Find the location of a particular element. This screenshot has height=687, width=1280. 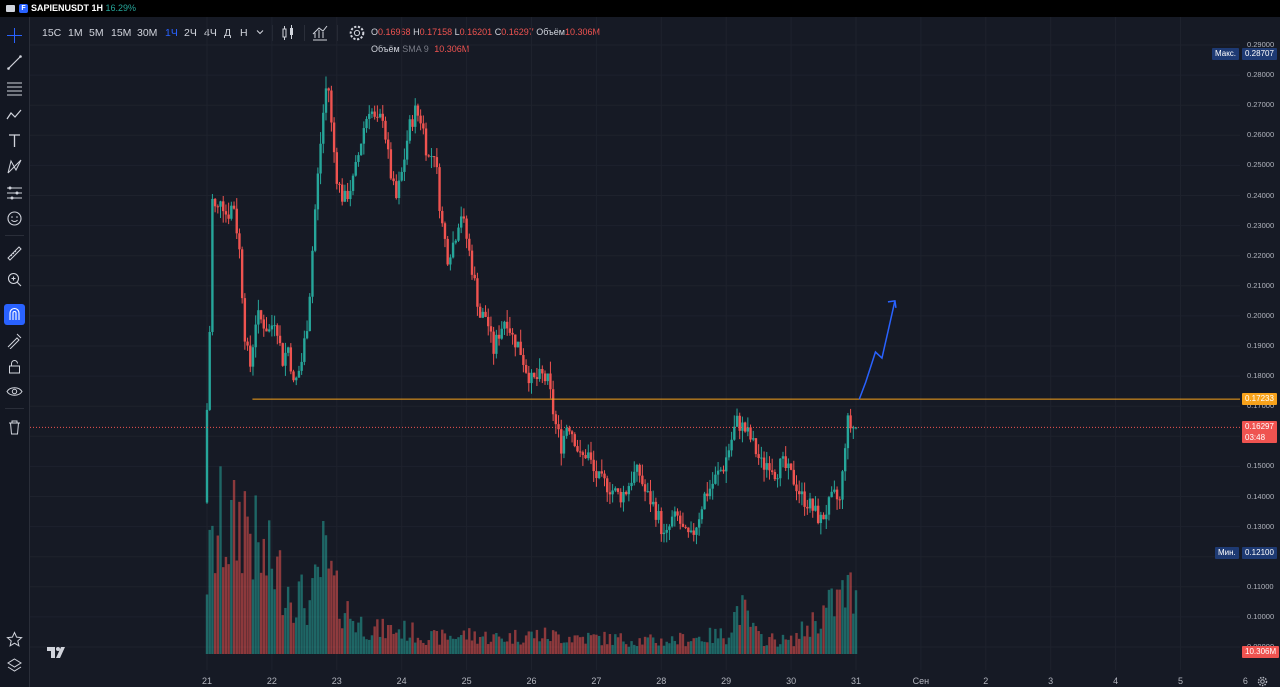

price-tick-label: 0.24000 is located at coordinates (1261, 195).